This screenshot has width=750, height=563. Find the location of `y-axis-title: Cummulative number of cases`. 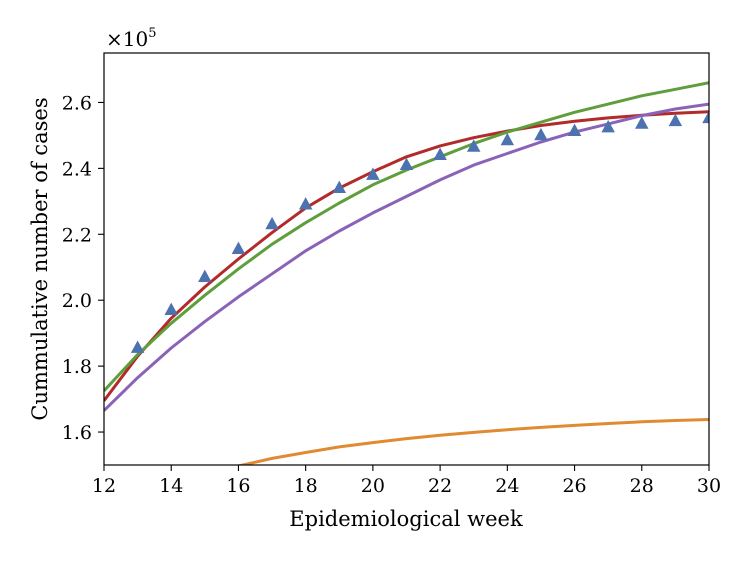

y-axis-title: Cummulative number of cases is located at coordinates (40, 258).